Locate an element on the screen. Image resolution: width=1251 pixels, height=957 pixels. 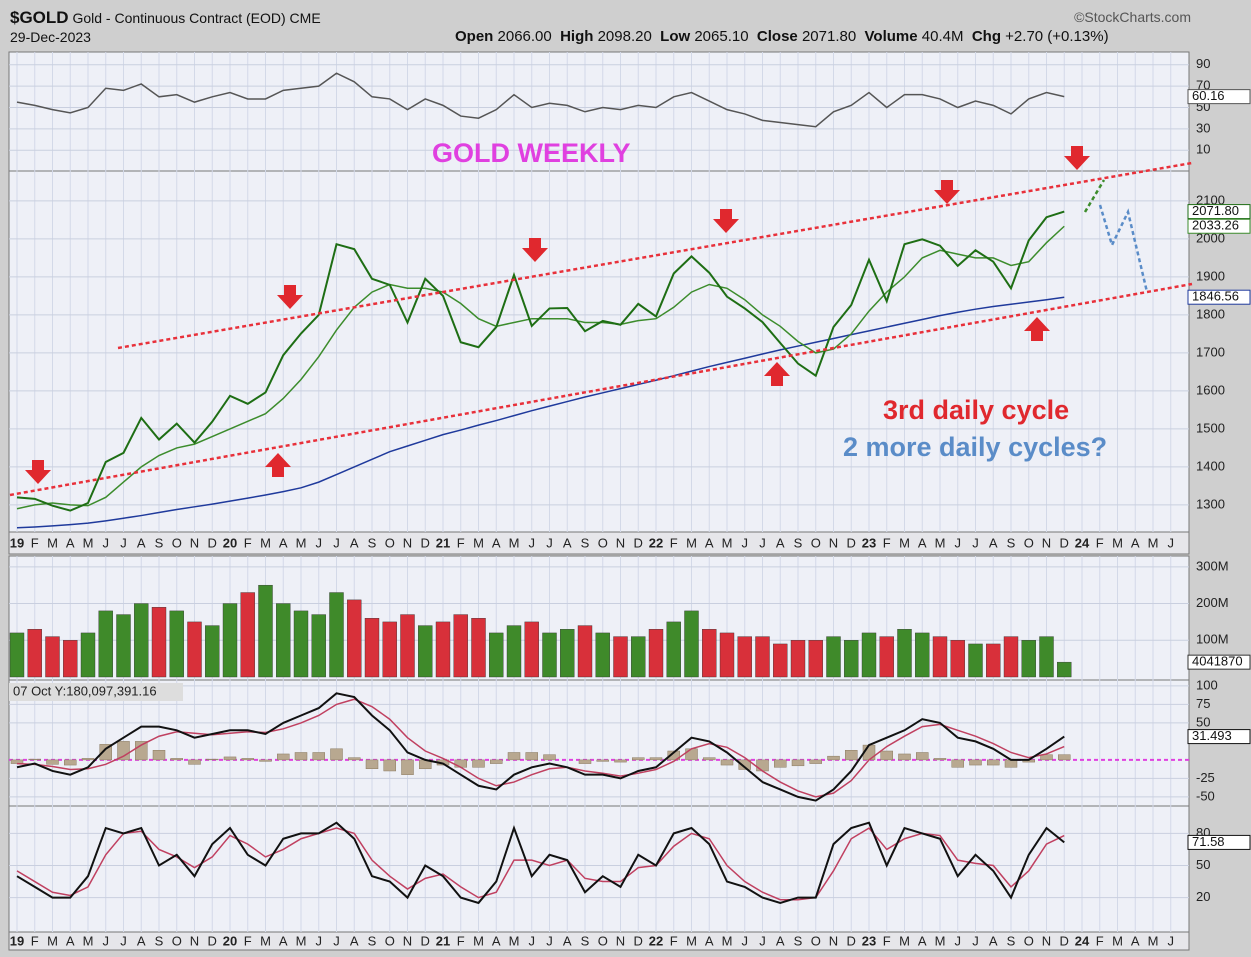
y-tick-label: 2100 is located at coordinates (1210, 199).